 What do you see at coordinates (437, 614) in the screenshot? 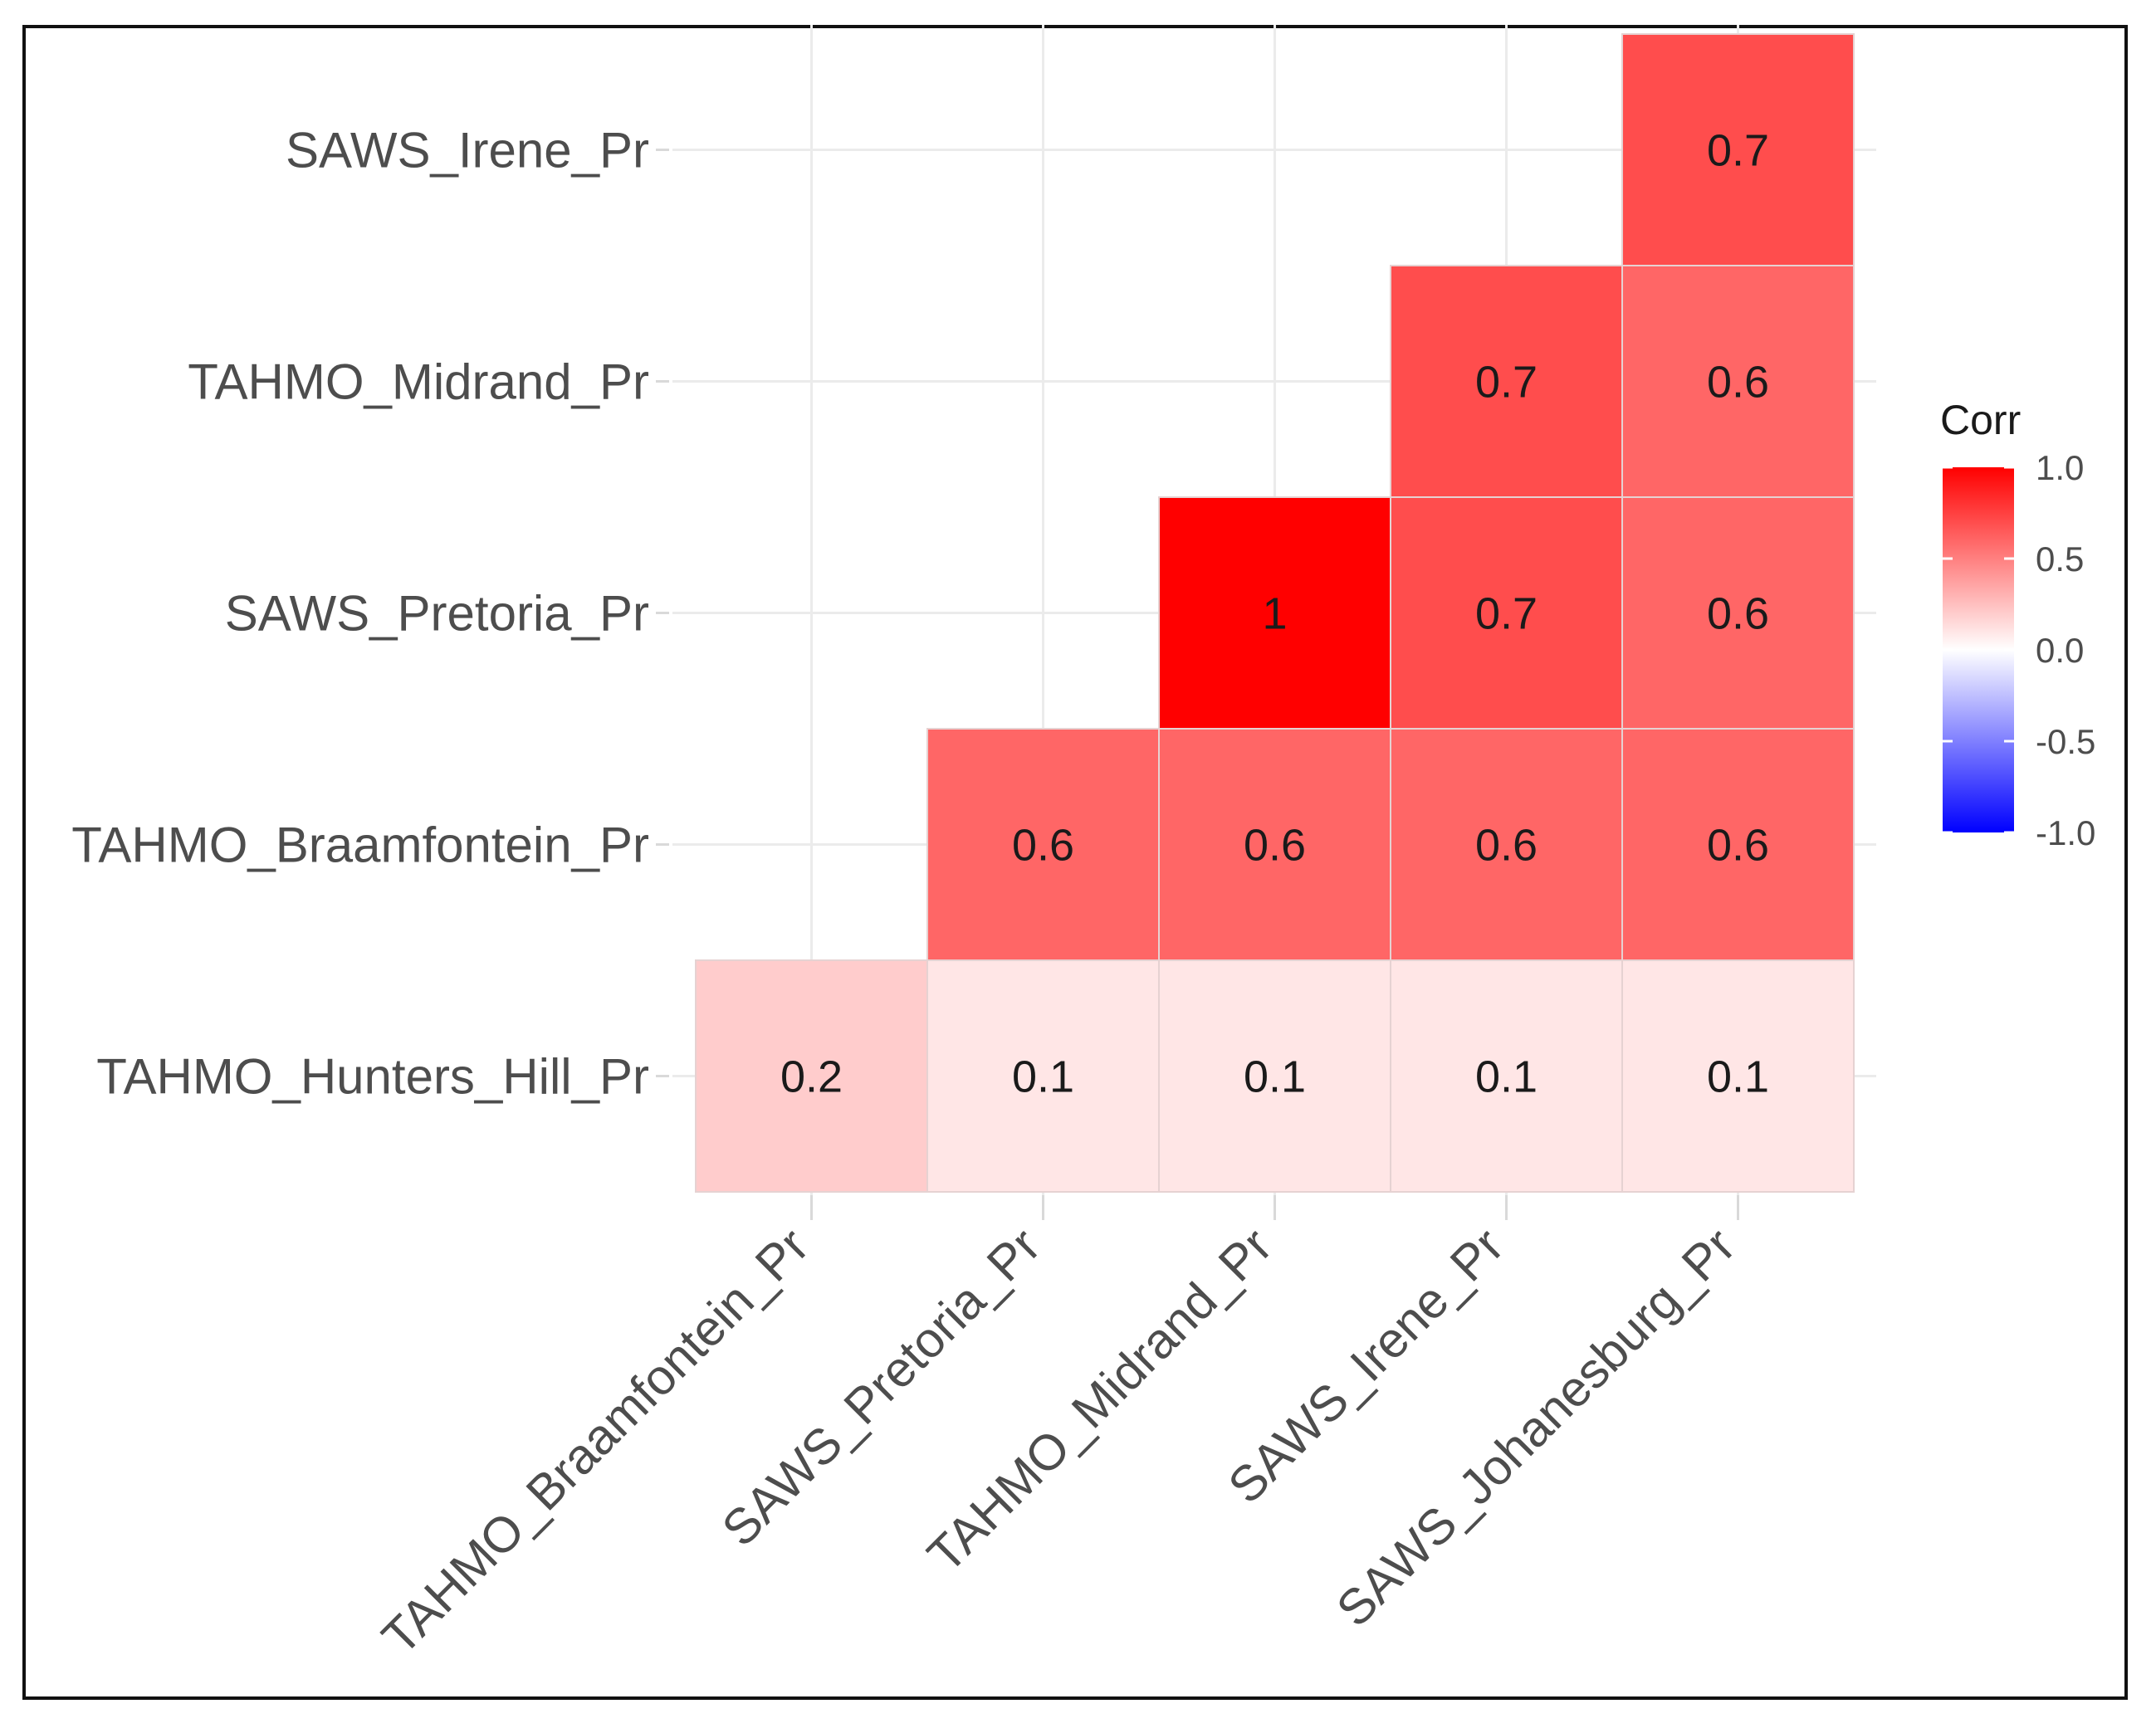
I see `y-tick-label: SAWS_Pretoria_Pr` at bounding box center [437, 614].